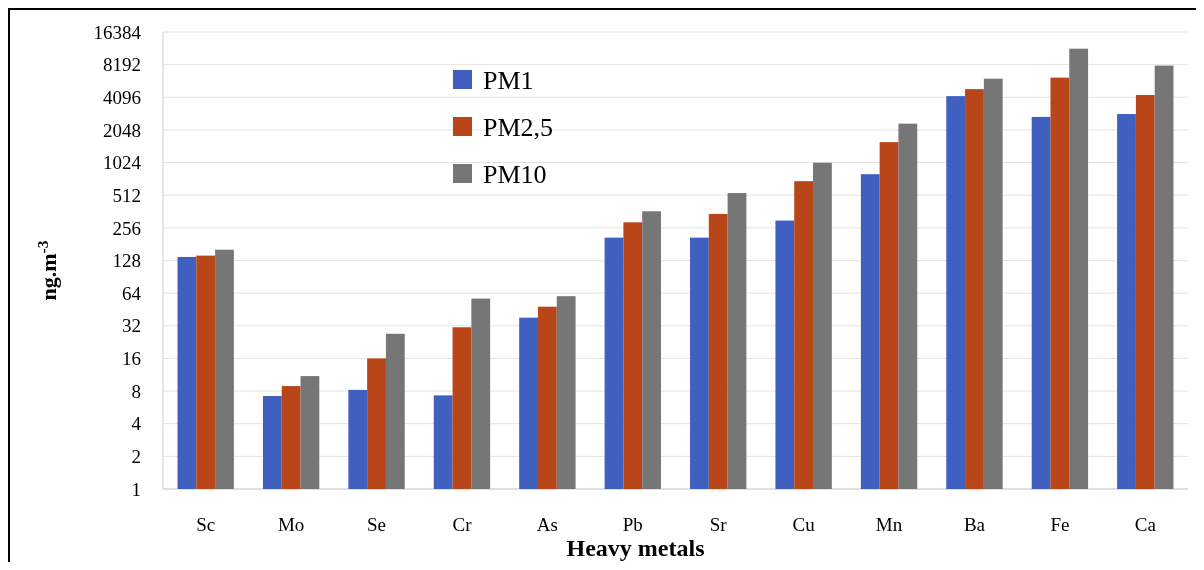 This screenshot has width=1204, height=570. What do you see at coordinates (508, 81) in the screenshot?
I see `legend-label: PM1` at bounding box center [508, 81].